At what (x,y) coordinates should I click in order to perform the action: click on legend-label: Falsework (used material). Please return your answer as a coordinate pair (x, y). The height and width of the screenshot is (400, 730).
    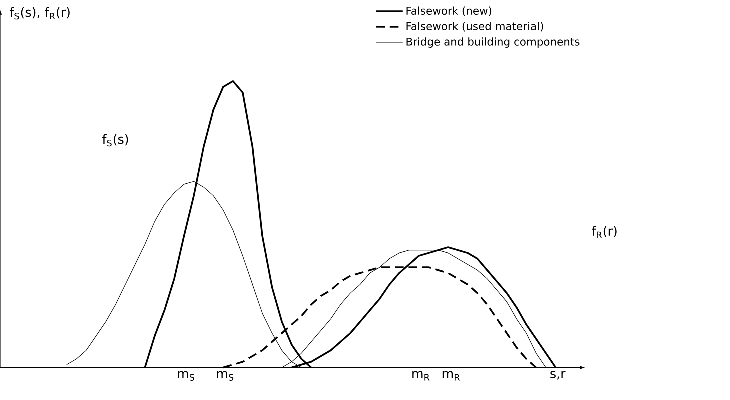
    Looking at the image, I should click on (475, 27).